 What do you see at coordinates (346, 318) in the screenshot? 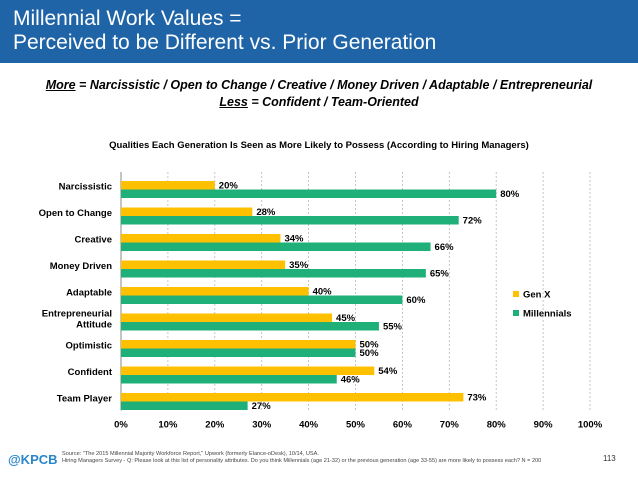
I see `data-label: 45%` at bounding box center [346, 318].